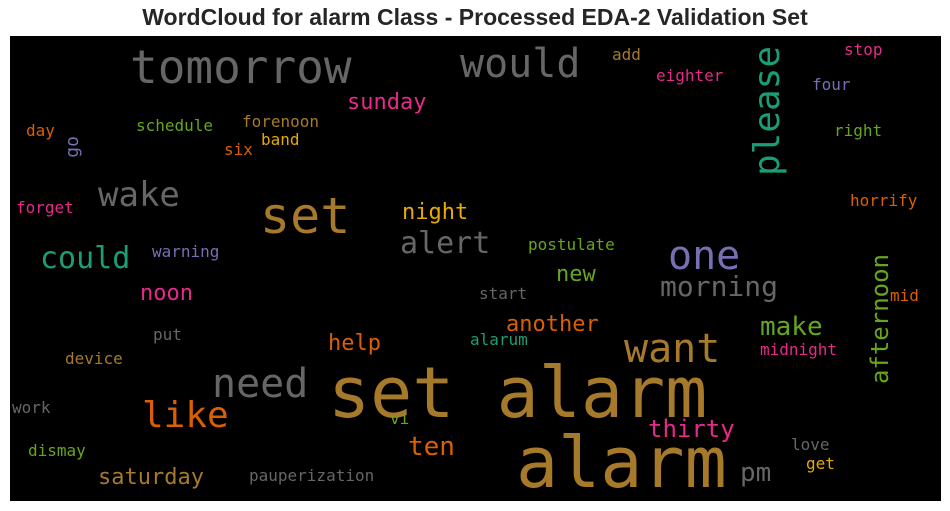 The height and width of the screenshot is (511, 950). Describe the element at coordinates (831, 84) in the screenshot. I see `word-four: four` at that location.